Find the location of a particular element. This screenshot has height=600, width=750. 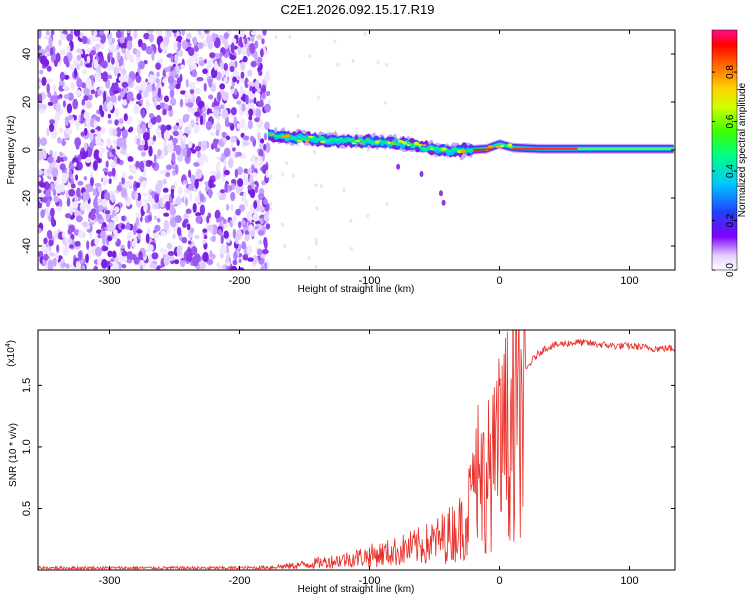

signal-outlier is located at coordinates (421, 174).